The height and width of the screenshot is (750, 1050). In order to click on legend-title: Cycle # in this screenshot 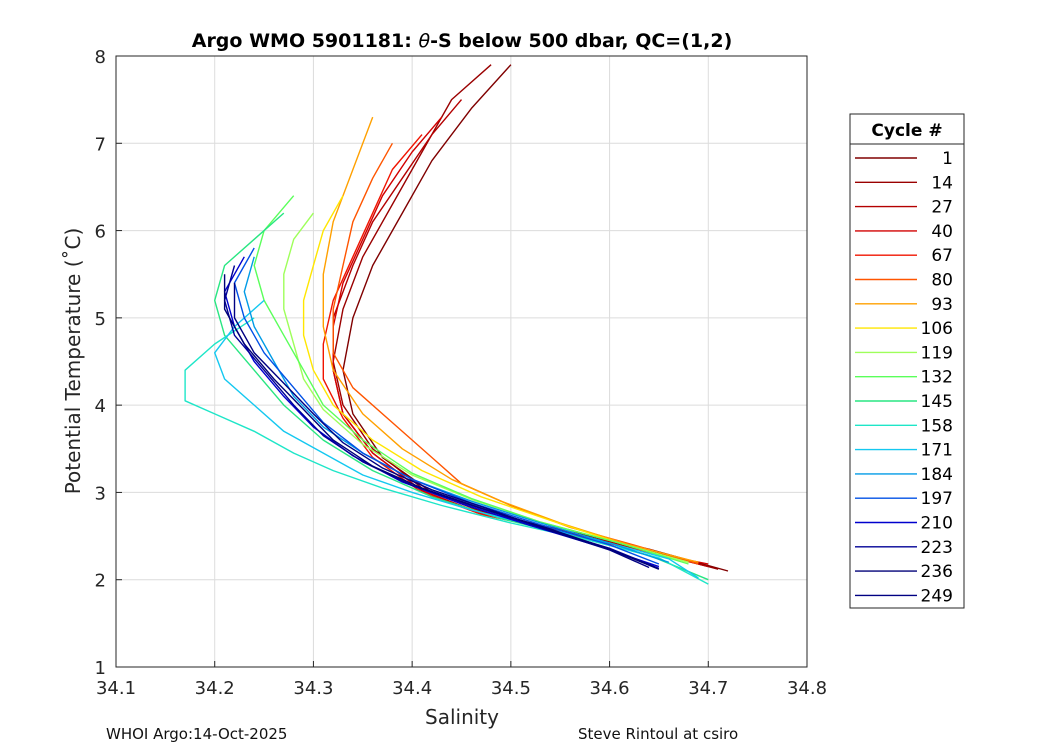, I will do `click(906, 131)`.